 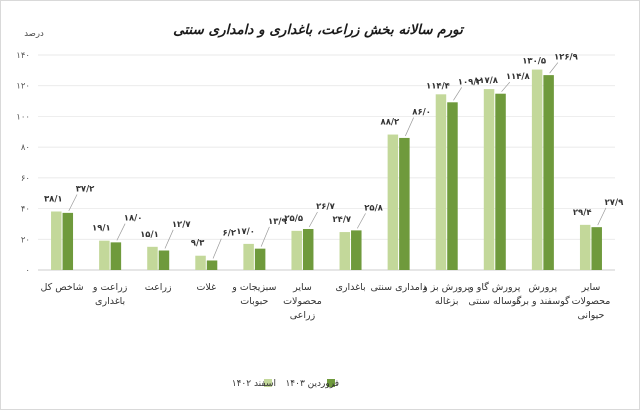 I want to click on category-label: شاخص کل, so click(x=61, y=287).